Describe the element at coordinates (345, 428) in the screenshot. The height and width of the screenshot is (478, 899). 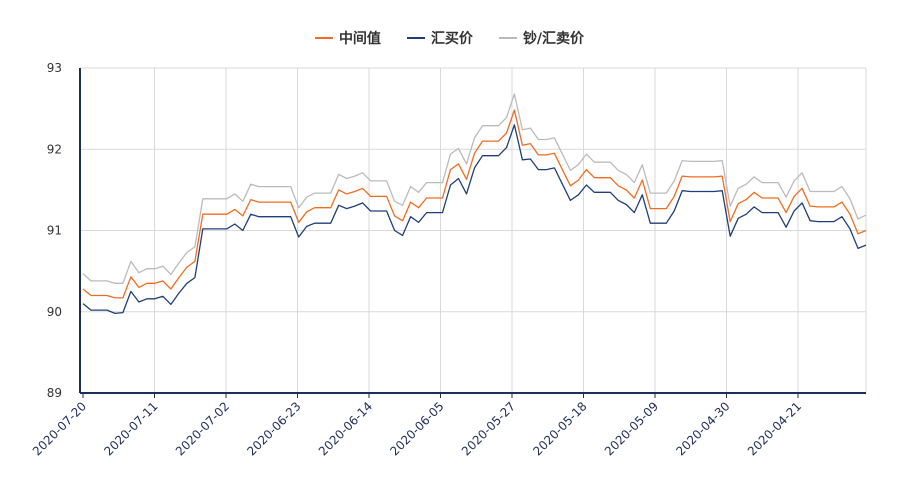
I see `x-tick-label: 2020-06-14` at that location.